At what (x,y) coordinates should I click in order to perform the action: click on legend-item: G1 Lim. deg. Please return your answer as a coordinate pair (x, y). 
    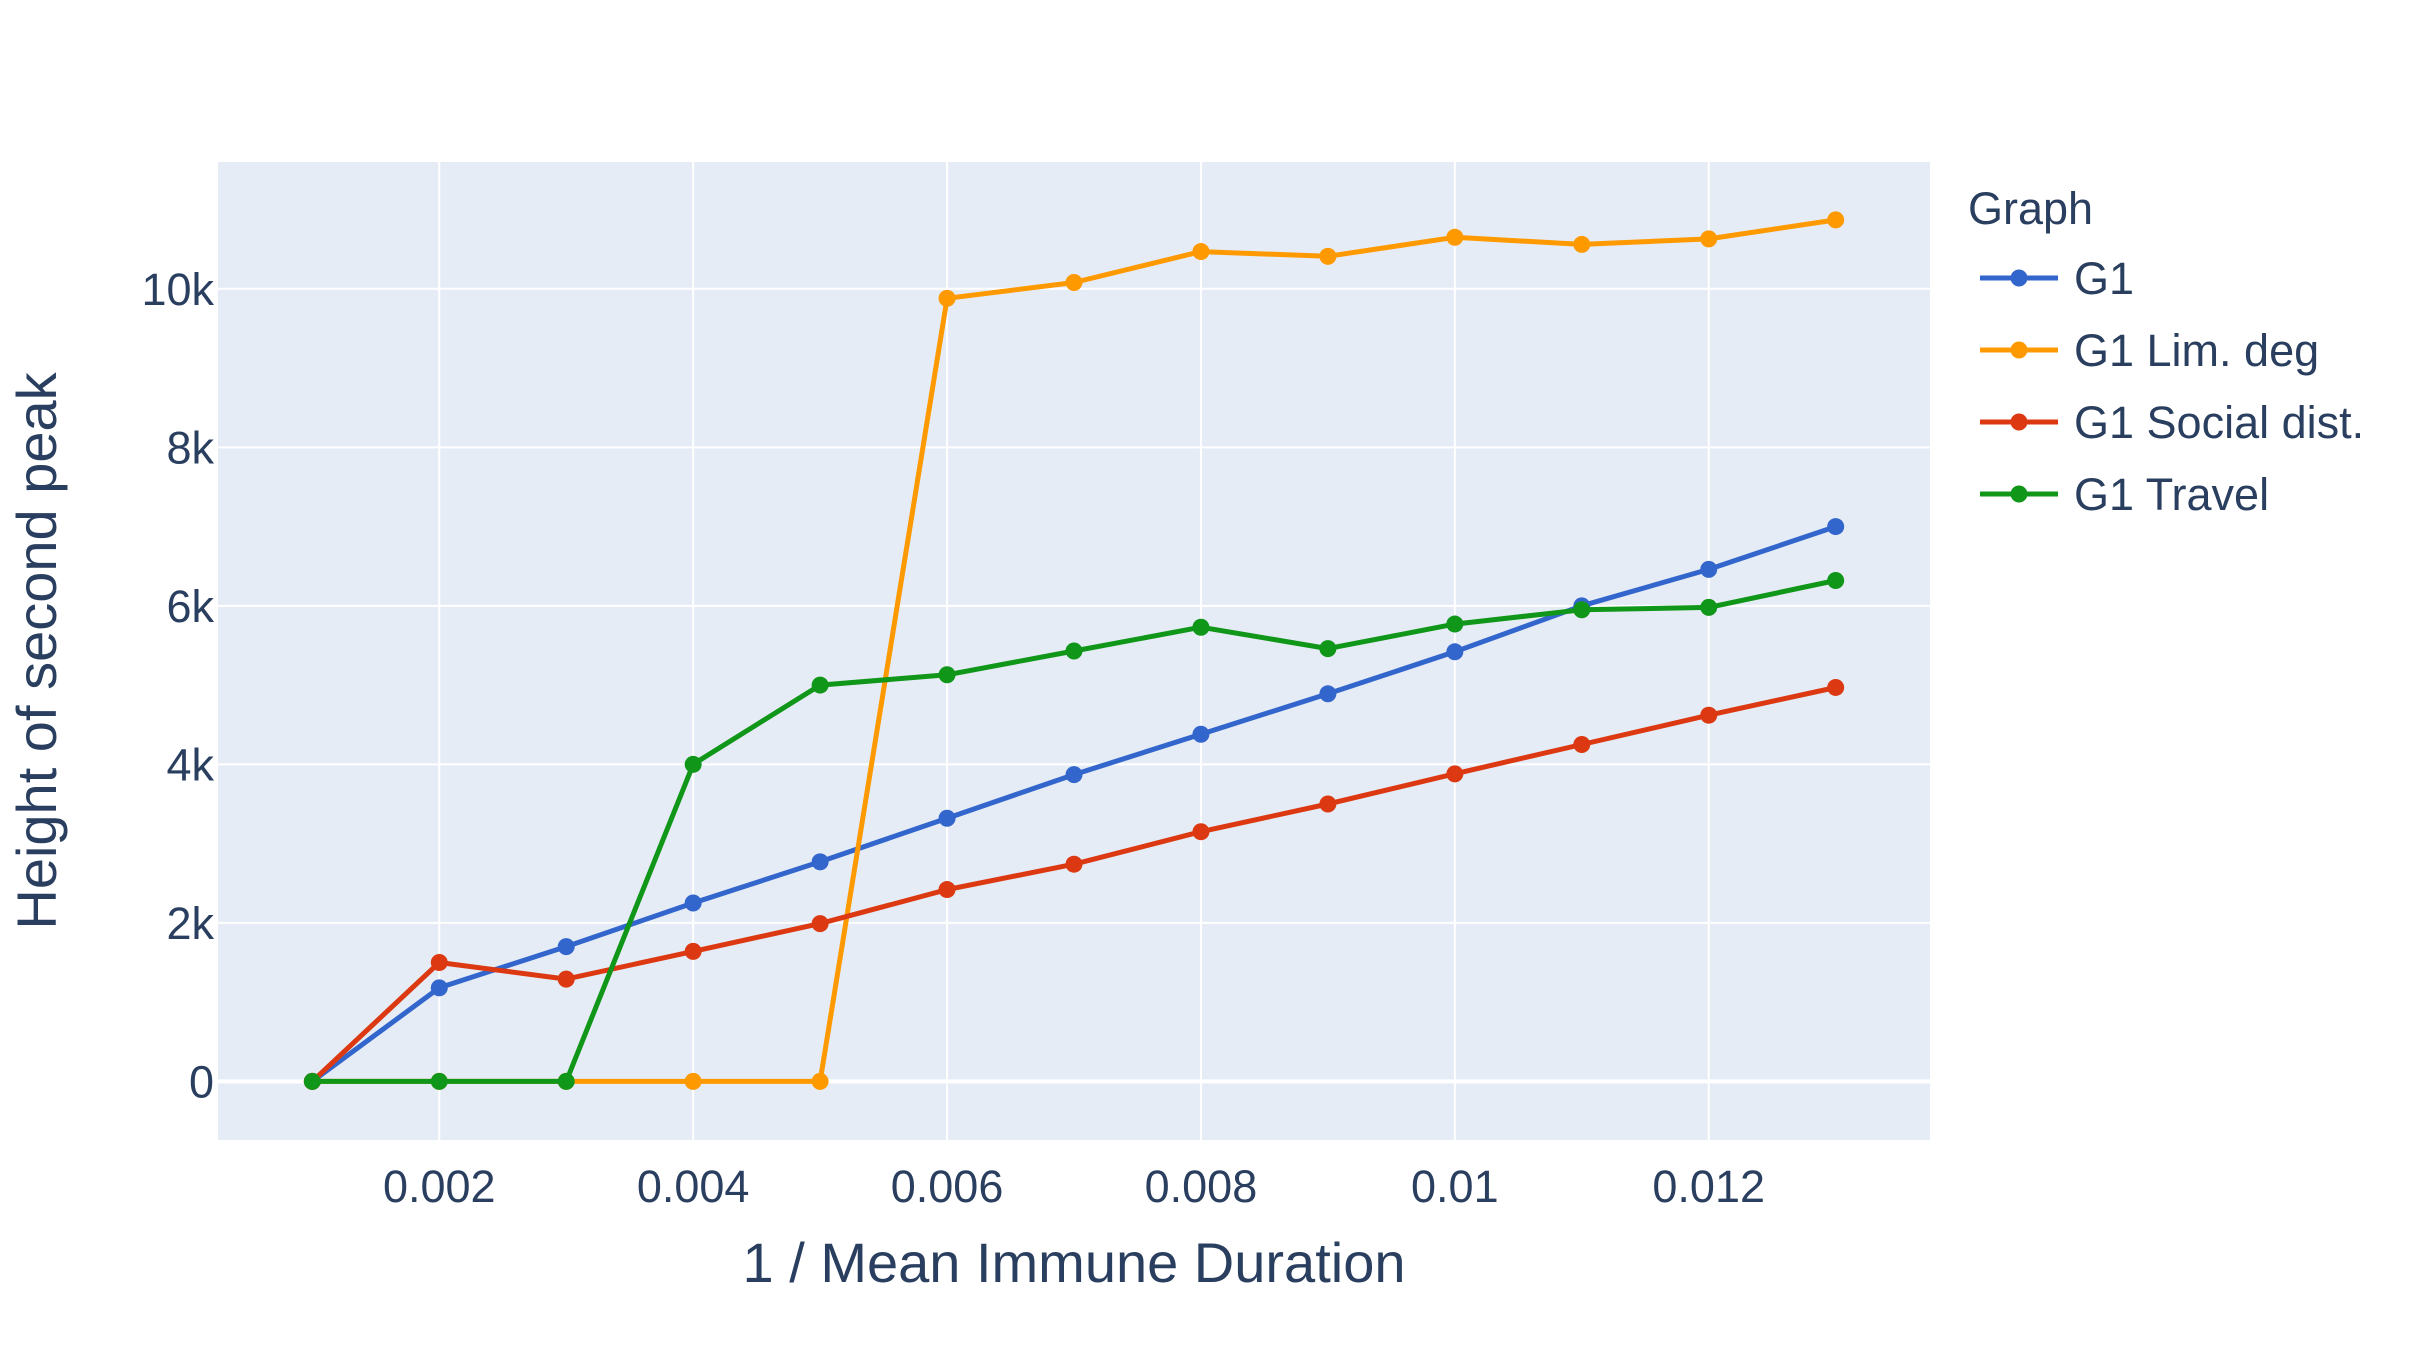
    Looking at the image, I should click on (2149, 350).